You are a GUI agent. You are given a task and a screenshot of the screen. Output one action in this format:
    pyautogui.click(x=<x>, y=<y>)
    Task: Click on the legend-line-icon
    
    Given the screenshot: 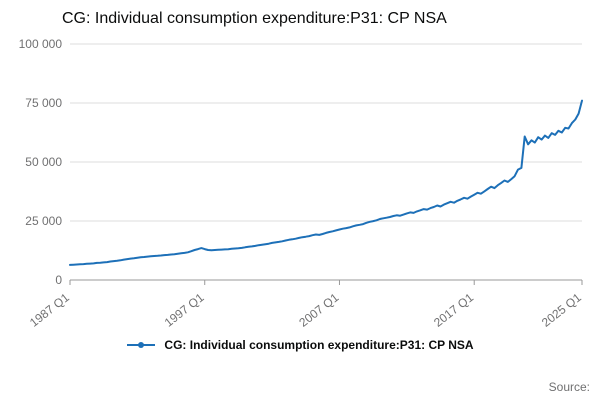 What is the action you would take?
    pyautogui.click(x=141, y=345)
    